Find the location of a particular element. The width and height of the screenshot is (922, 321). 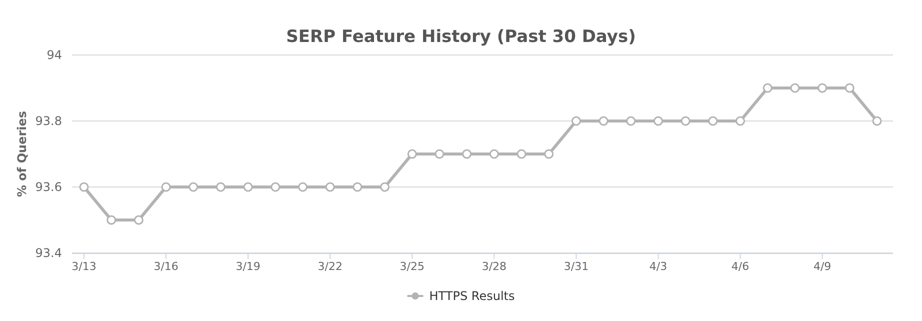

x-tick-label: 3/25 is located at coordinates (412, 266).